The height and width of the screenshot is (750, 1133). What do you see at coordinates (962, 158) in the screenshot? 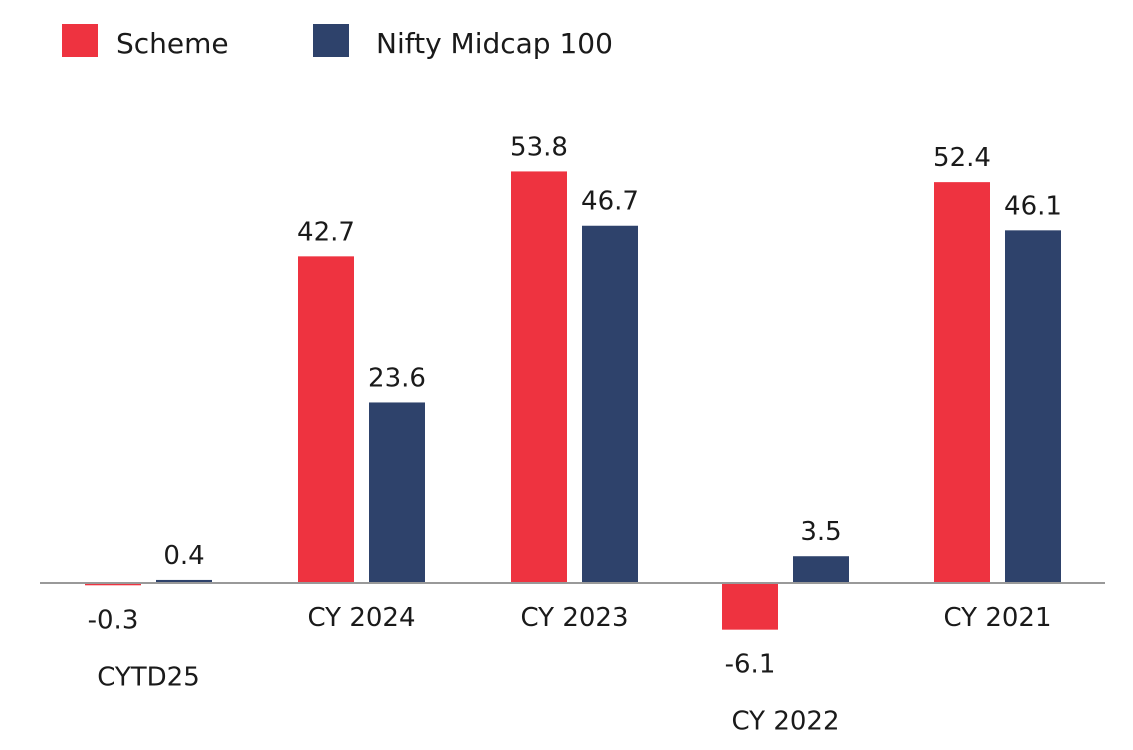
I see `value-label-scheme-cy-2021: 52.4` at bounding box center [962, 158].